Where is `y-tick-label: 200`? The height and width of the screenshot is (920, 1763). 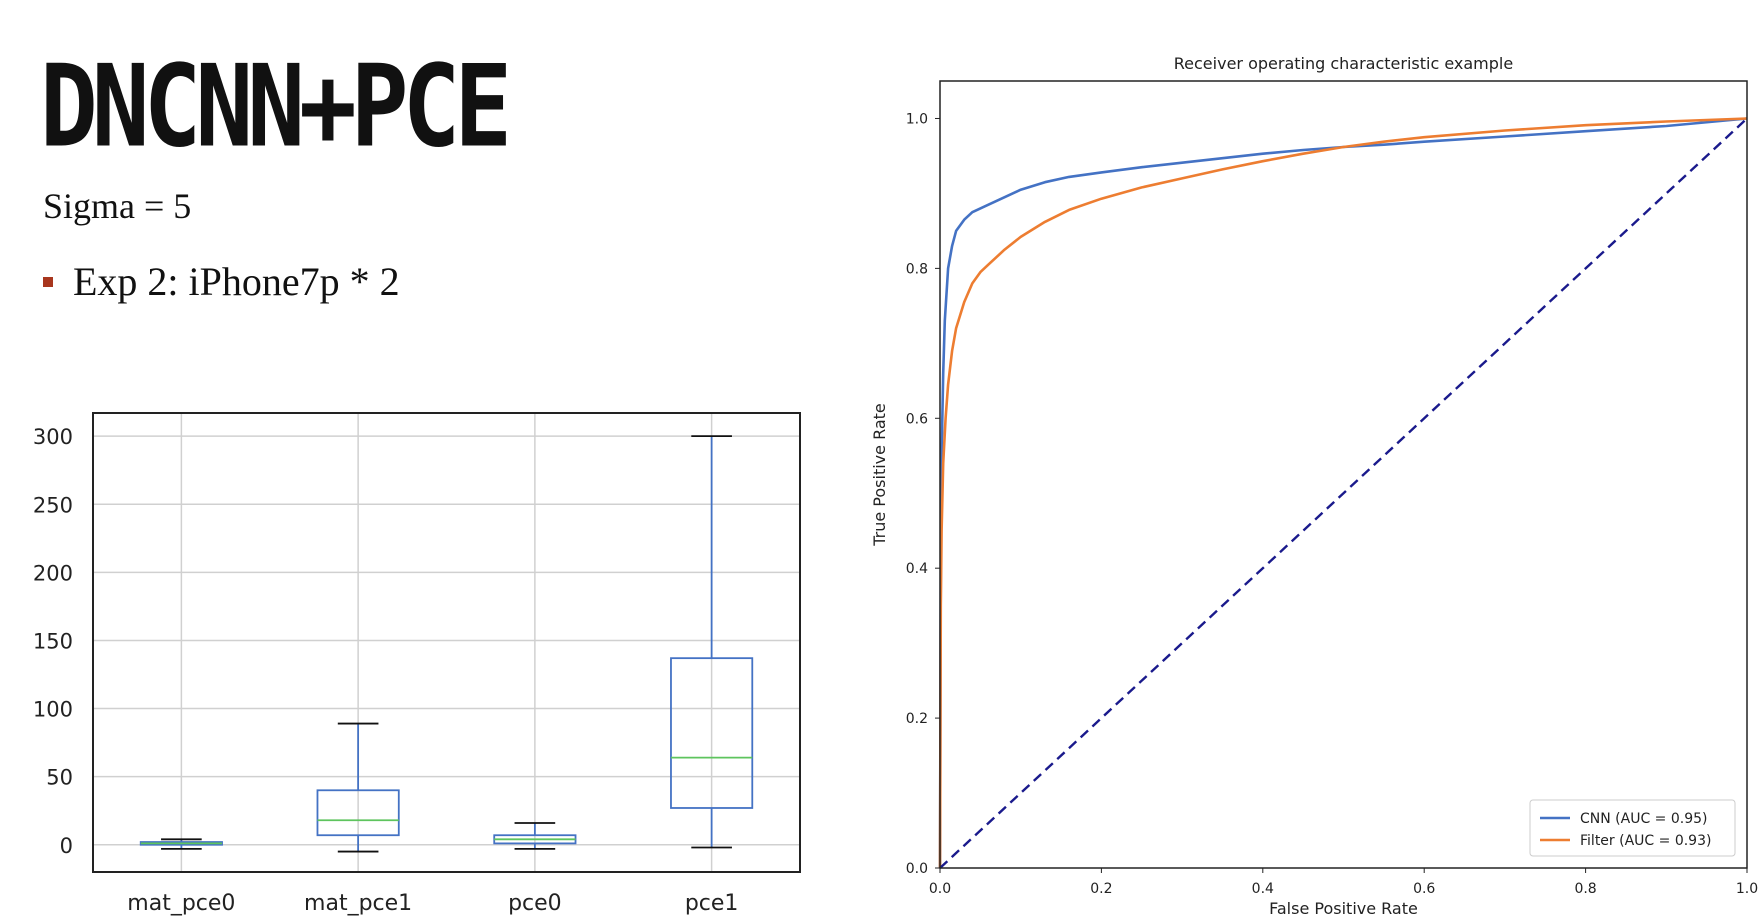 y-tick-label: 200 is located at coordinates (53, 573).